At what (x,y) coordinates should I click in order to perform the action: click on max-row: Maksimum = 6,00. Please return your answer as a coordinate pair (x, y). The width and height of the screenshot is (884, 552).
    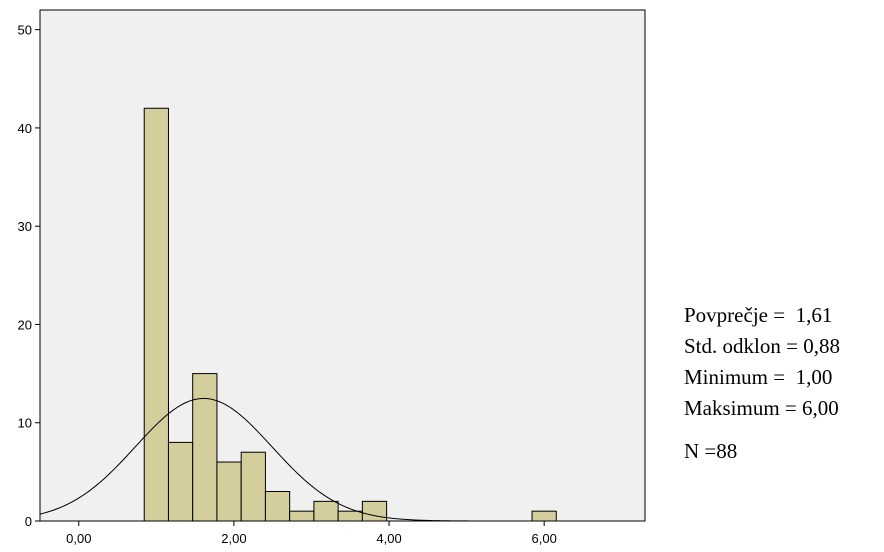
    Looking at the image, I should click on (762, 408).